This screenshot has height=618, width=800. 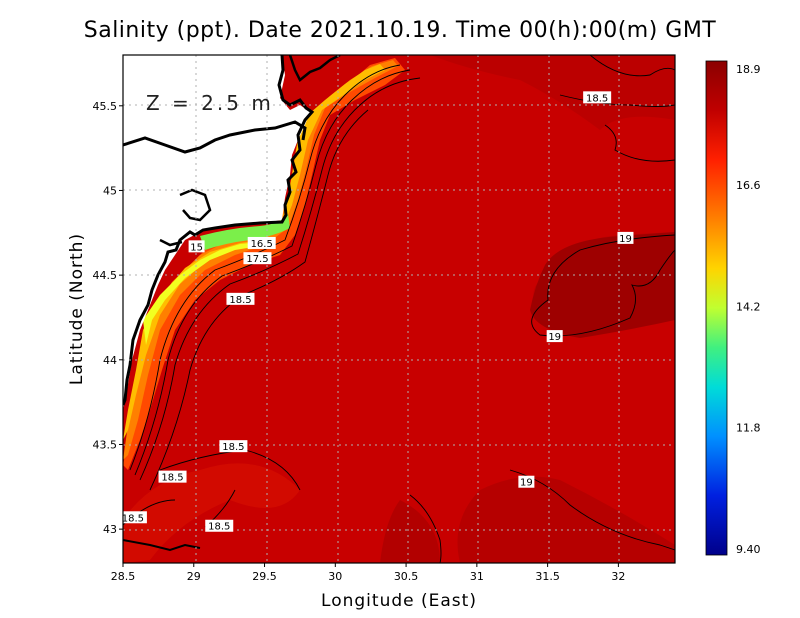 What do you see at coordinates (547, 576) in the screenshot?
I see `x-tick-label: 31.5` at bounding box center [547, 576].